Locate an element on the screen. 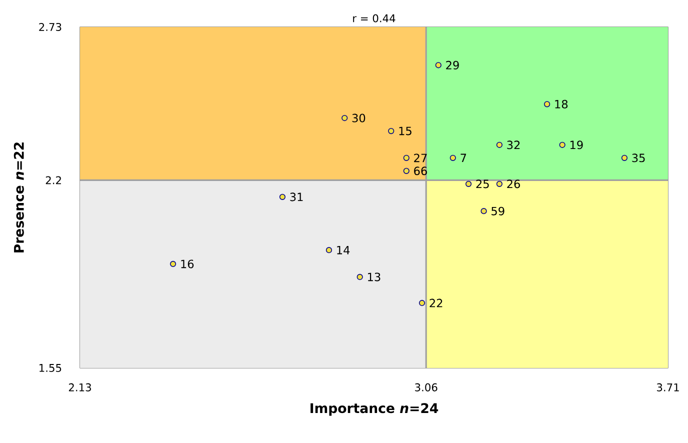 This screenshot has height=443, width=688. y-tick-label: 2.2 is located at coordinates (53, 180).